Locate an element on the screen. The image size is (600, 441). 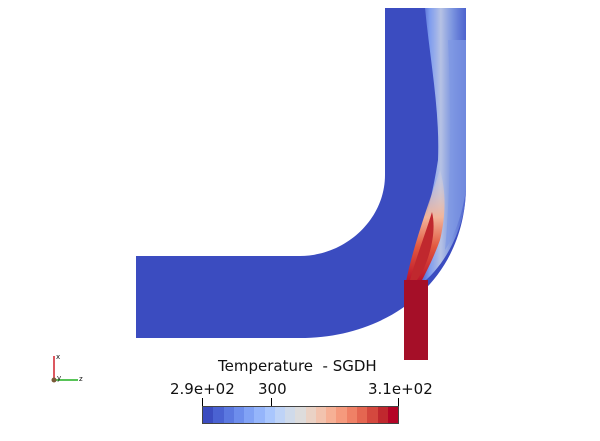
mixing-plume is located at coordinates (436, 148).